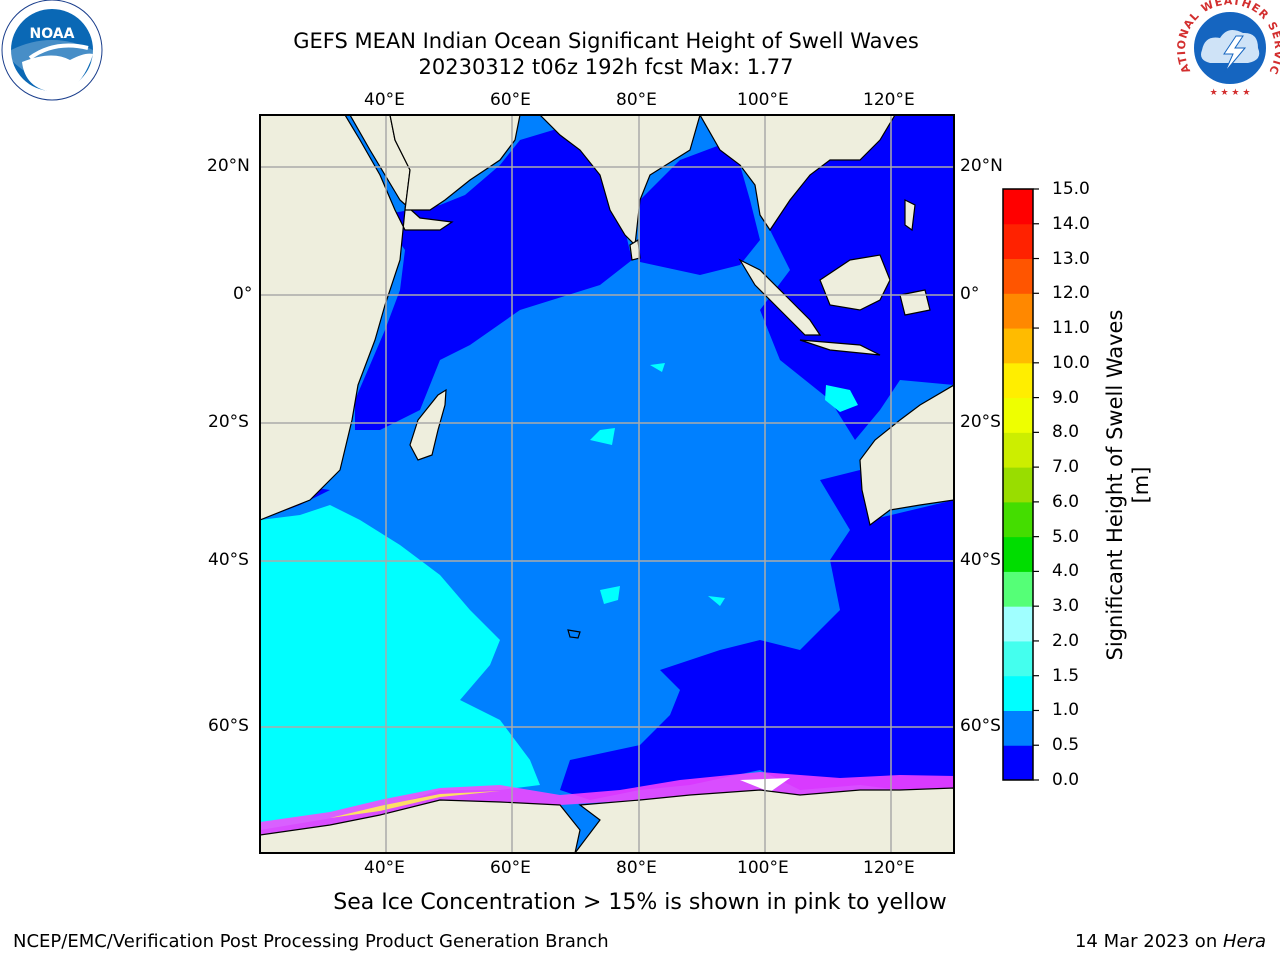  Describe the element at coordinates (510, 100) in the screenshot. I see `lon-label-top: 60°E` at that location.